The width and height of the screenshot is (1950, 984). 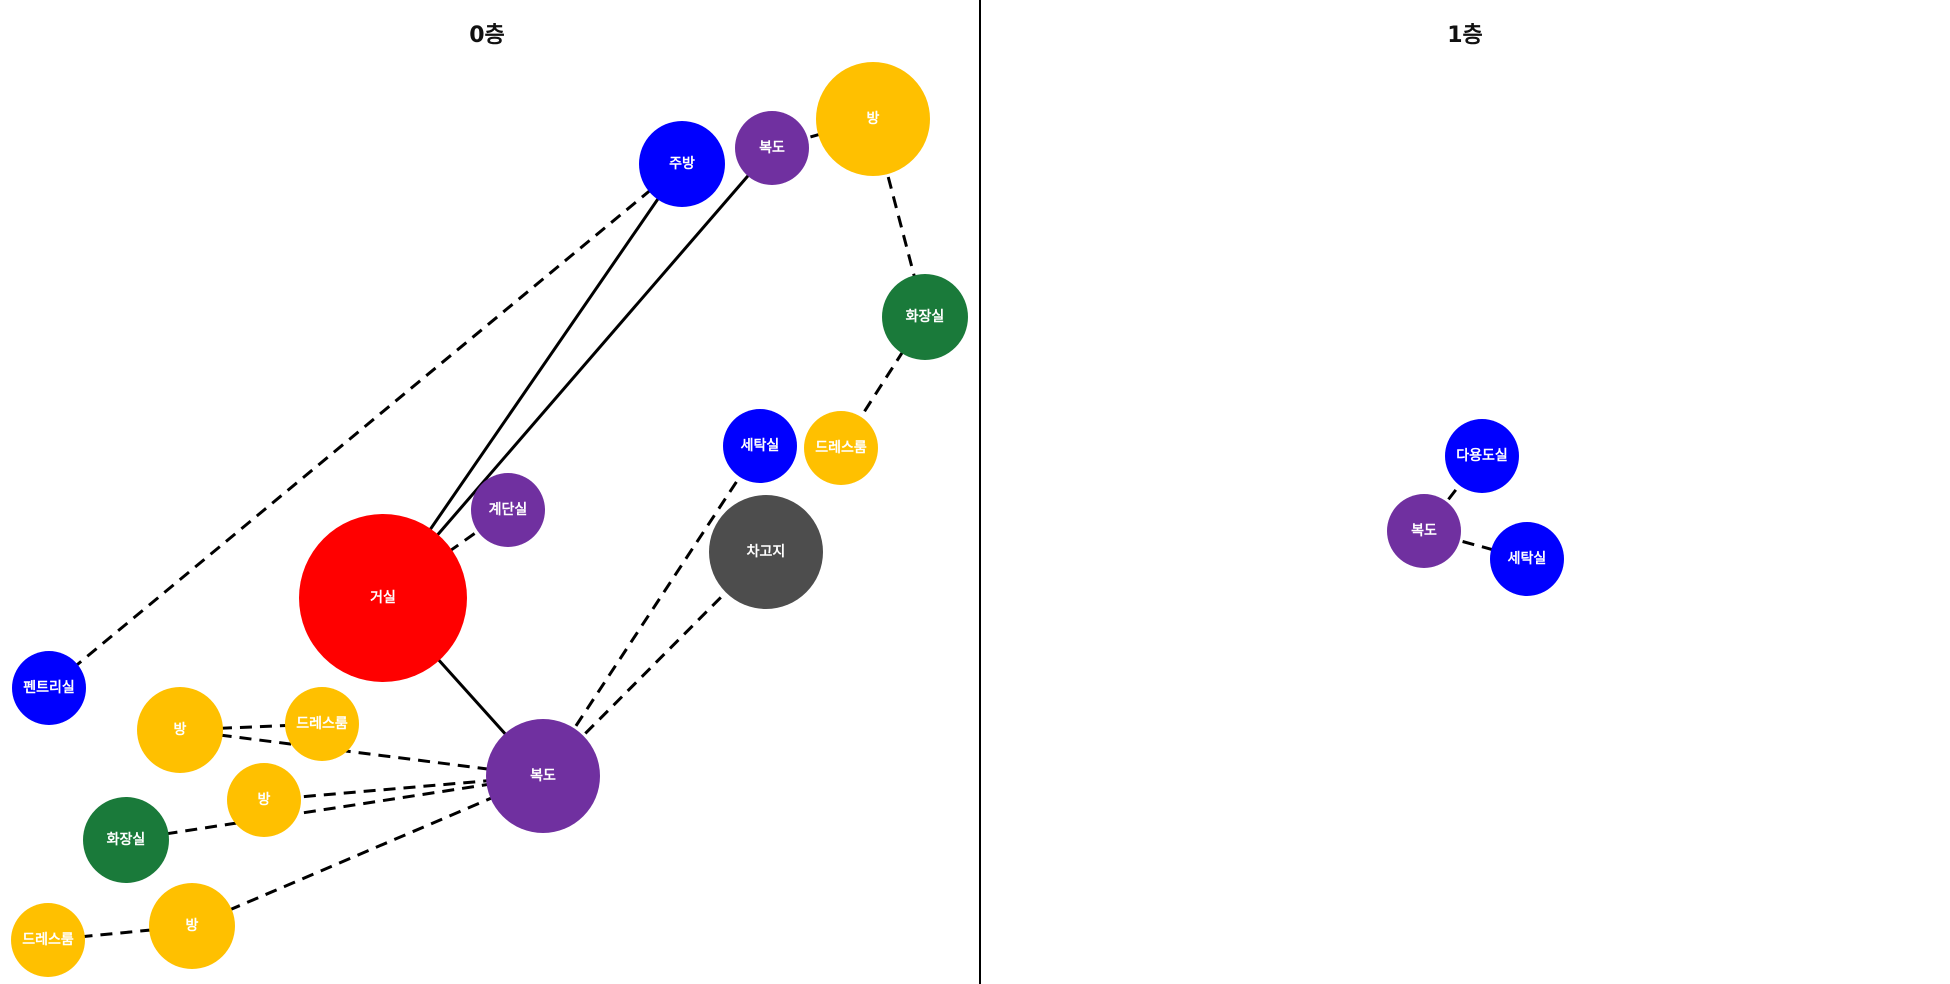 What do you see at coordinates (651, 611) in the screenshot?
I see `edge-f0_hall_main-f0_laundry` at bounding box center [651, 611].